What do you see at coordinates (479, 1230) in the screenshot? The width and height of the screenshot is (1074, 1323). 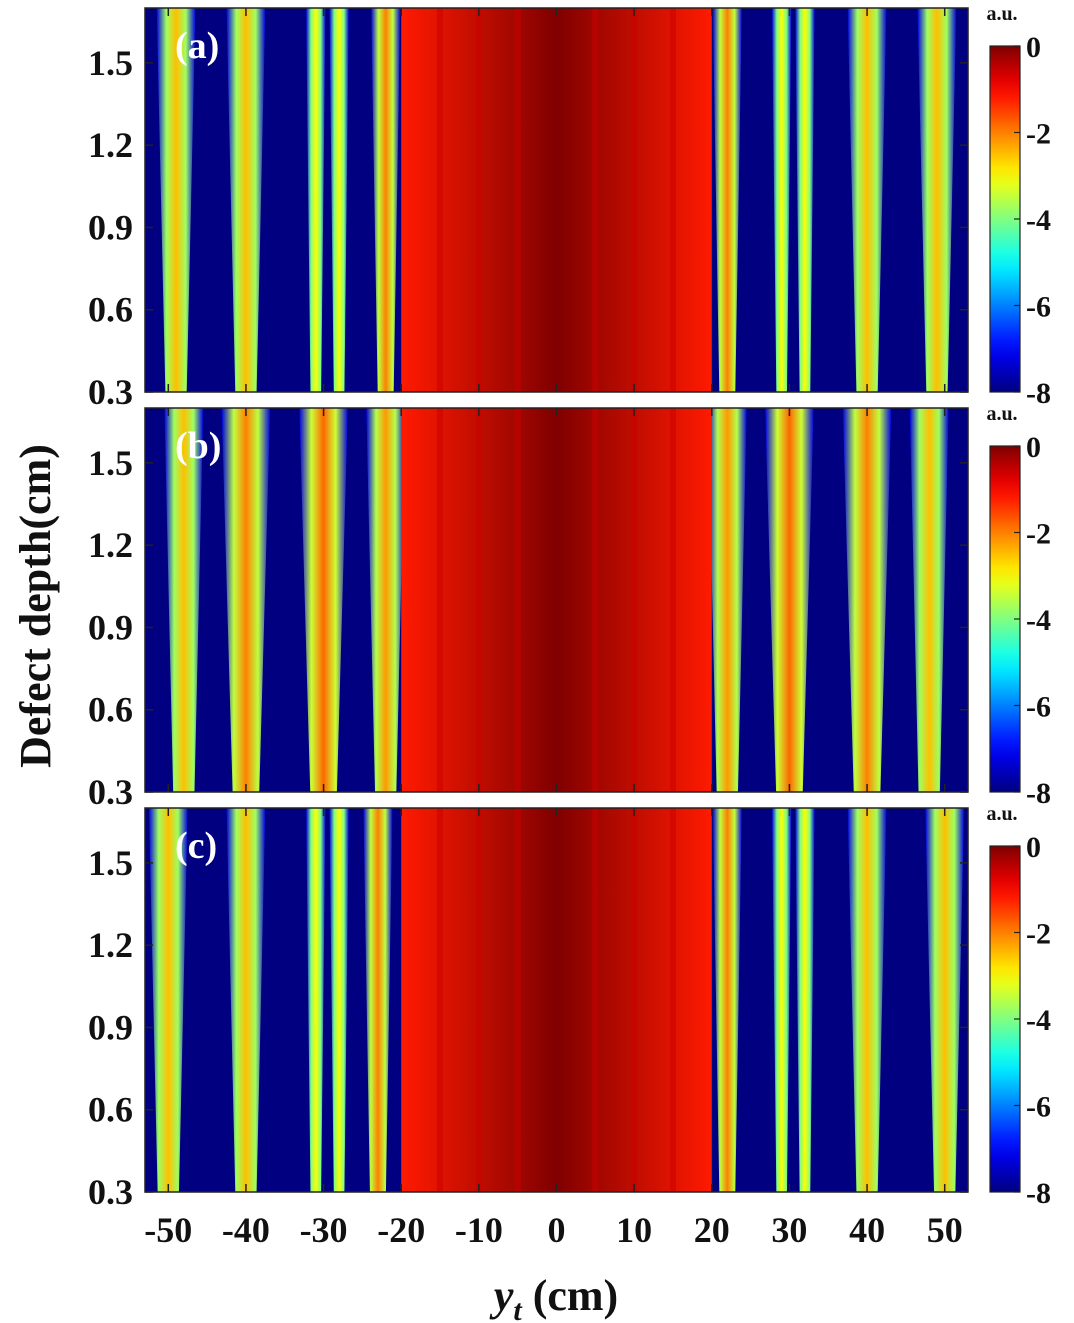 I see `x-tick-label: -10` at bounding box center [479, 1230].